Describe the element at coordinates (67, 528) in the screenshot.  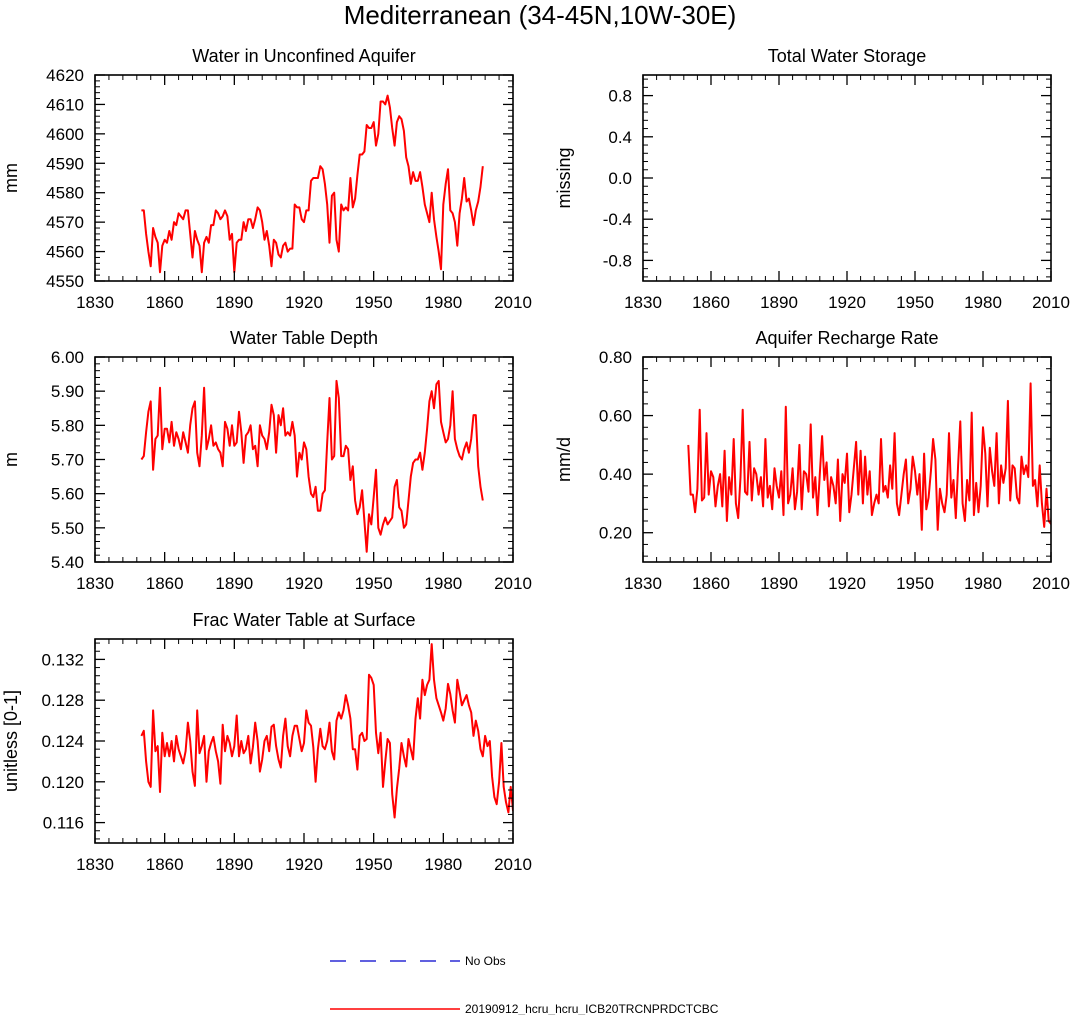
I see `y-tick-label: 5.50` at that location.